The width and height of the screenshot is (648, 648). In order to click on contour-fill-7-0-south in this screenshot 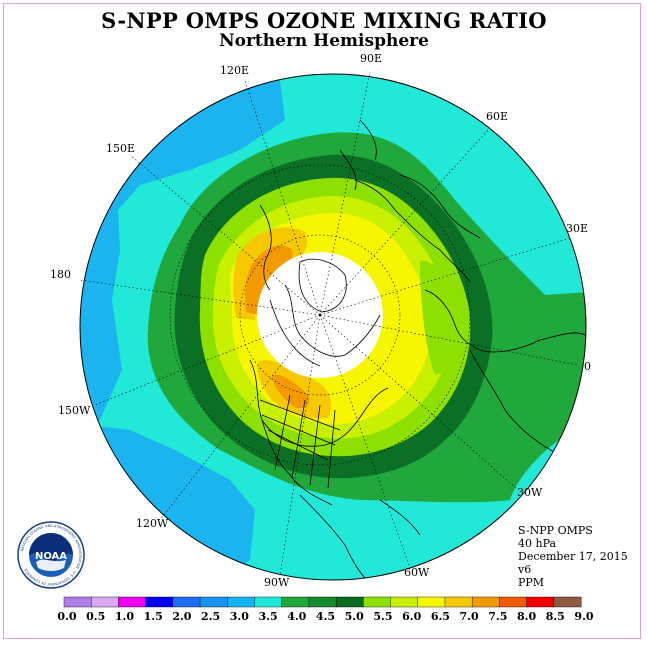, I will do `click(291, 391)`.